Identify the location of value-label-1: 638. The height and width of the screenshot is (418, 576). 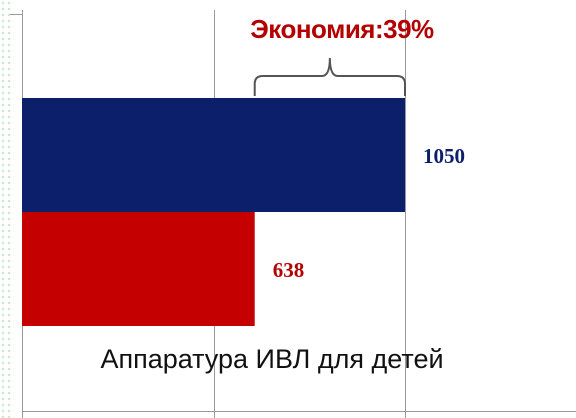
(289, 270).